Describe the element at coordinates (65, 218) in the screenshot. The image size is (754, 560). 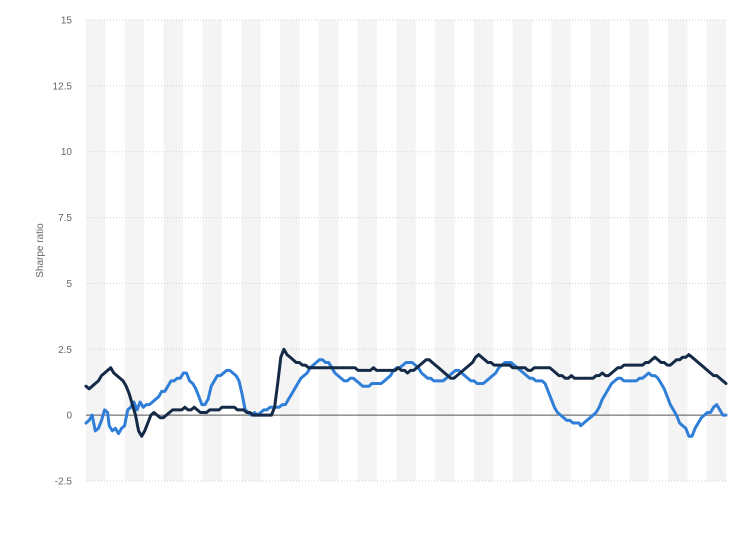
I see `y-tick-label: 7.5` at that location.